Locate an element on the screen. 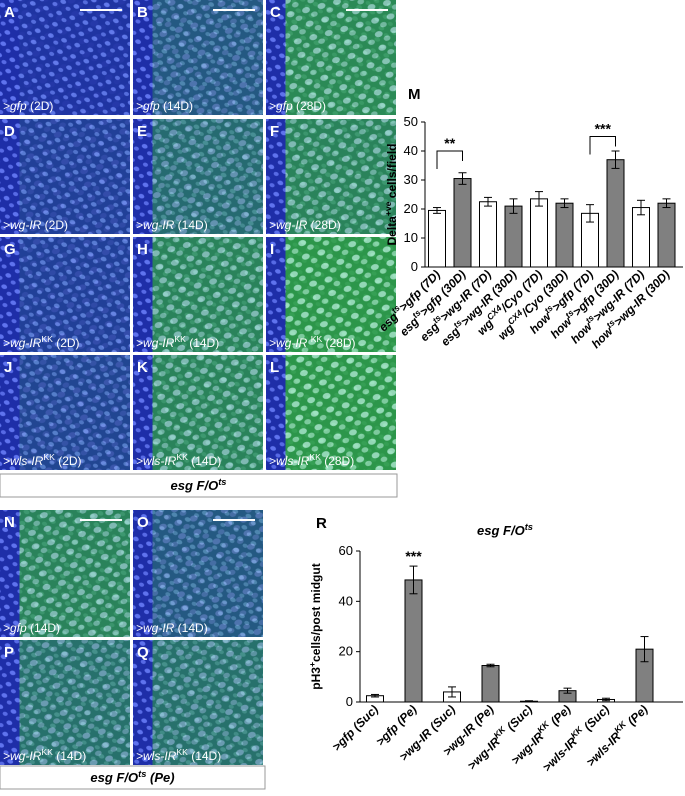 This screenshot has width=685, height=796. x-tick-label: >wg-IRKK (Suc) is located at coordinates (499, 737).